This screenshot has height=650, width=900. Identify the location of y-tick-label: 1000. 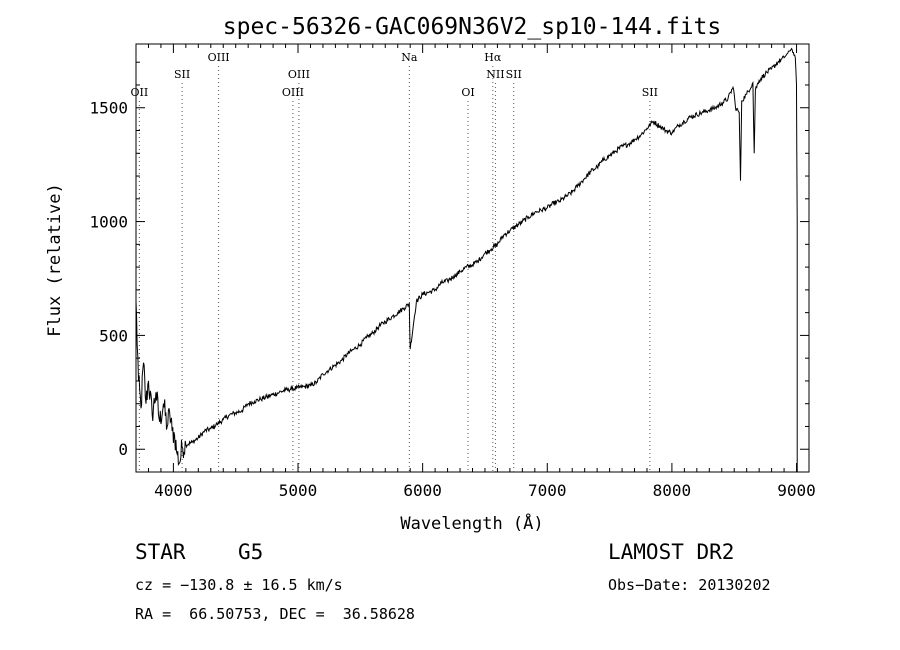
(108, 222).